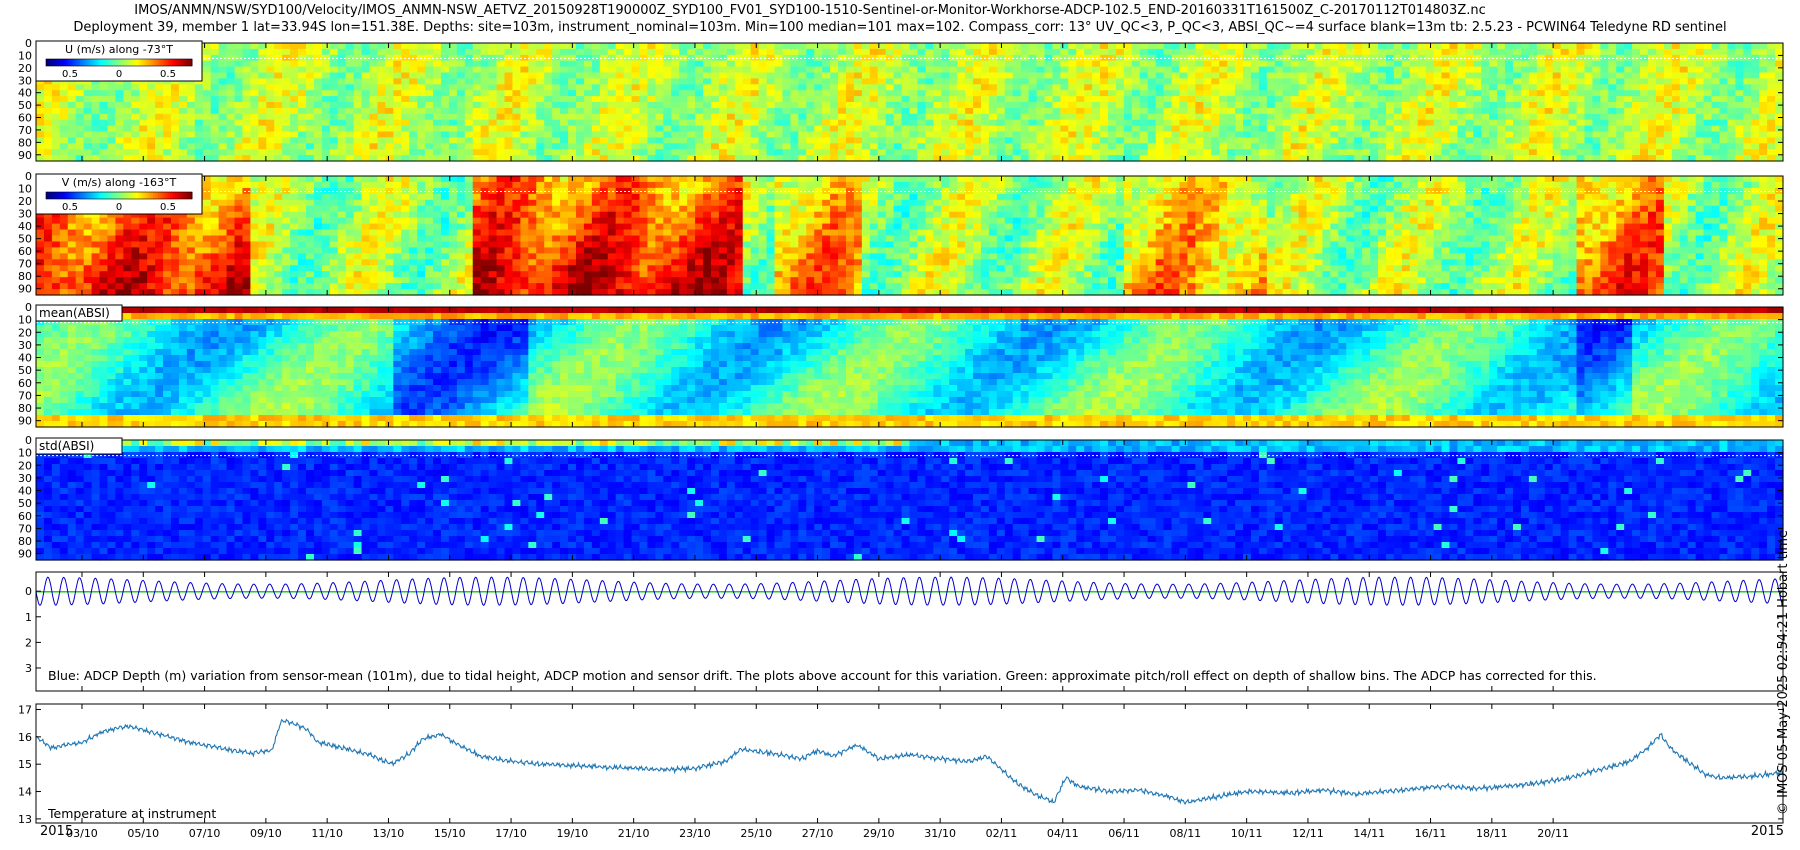 The width and height of the screenshot is (1800, 850). I want to click on y-tick-label: 70, so click(25, 130).